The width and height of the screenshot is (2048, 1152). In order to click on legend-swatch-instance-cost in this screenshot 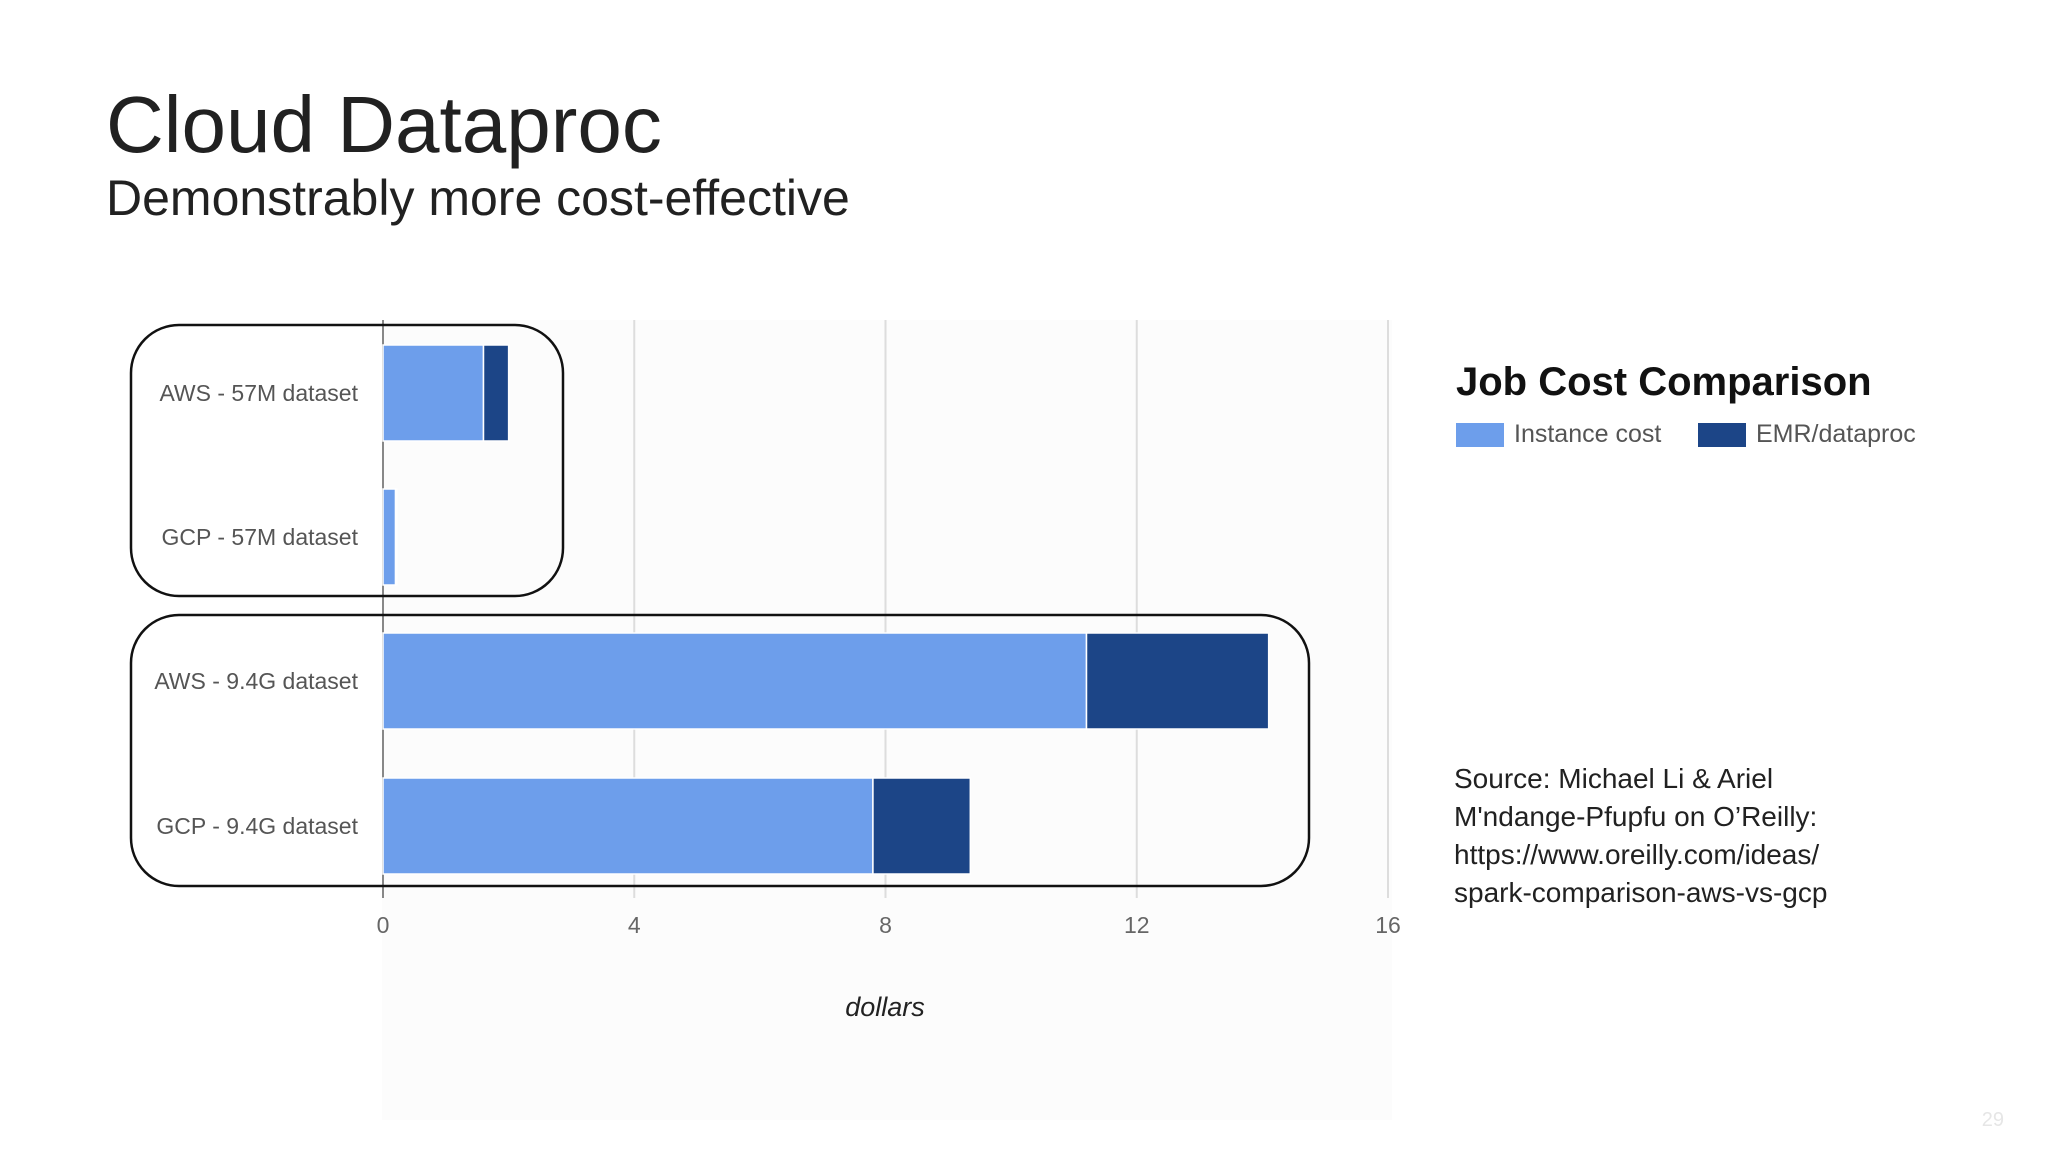, I will do `click(1480, 434)`.